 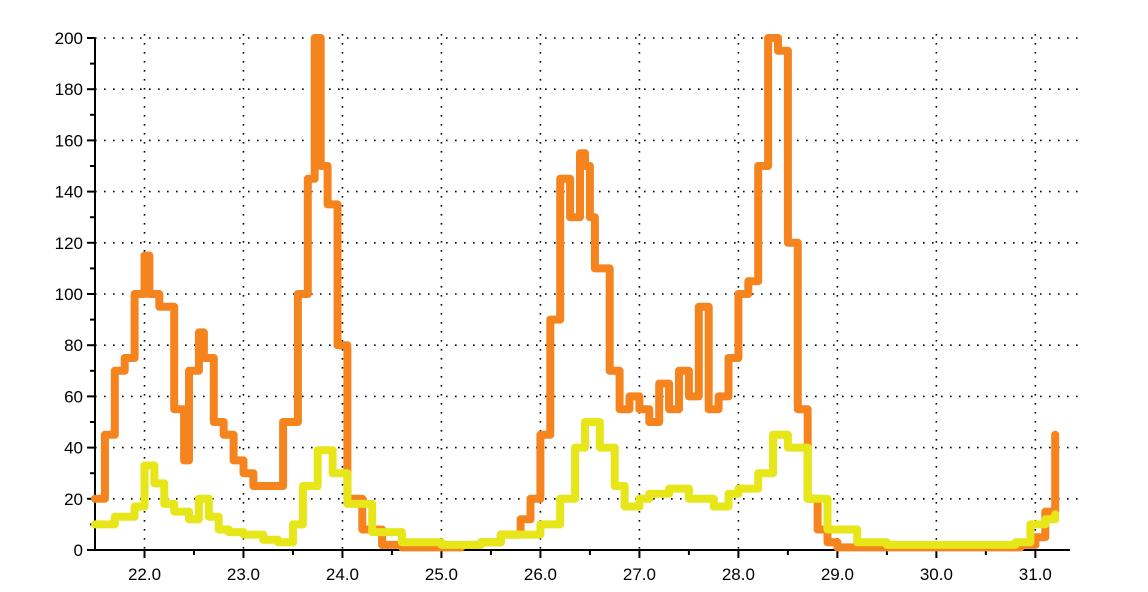 What do you see at coordinates (69, 89) in the screenshot?
I see `y-tick-label-9: 180` at bounding box center [69, 89].